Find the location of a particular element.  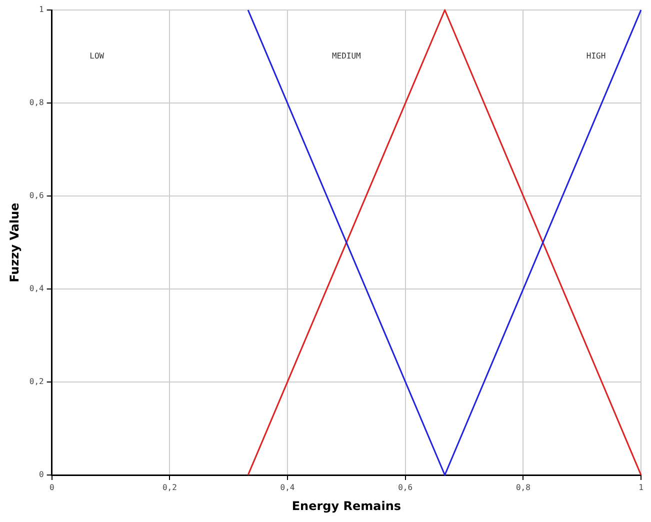

annotation: LOW is located at coordinates (97, 56).